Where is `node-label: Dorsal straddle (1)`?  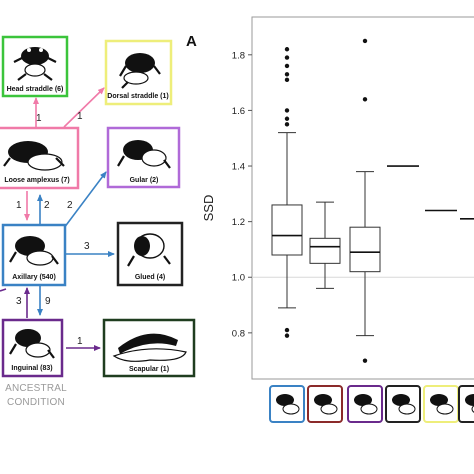 node-label: Dorsal straddle (1) is located at coordinates (137, 96).